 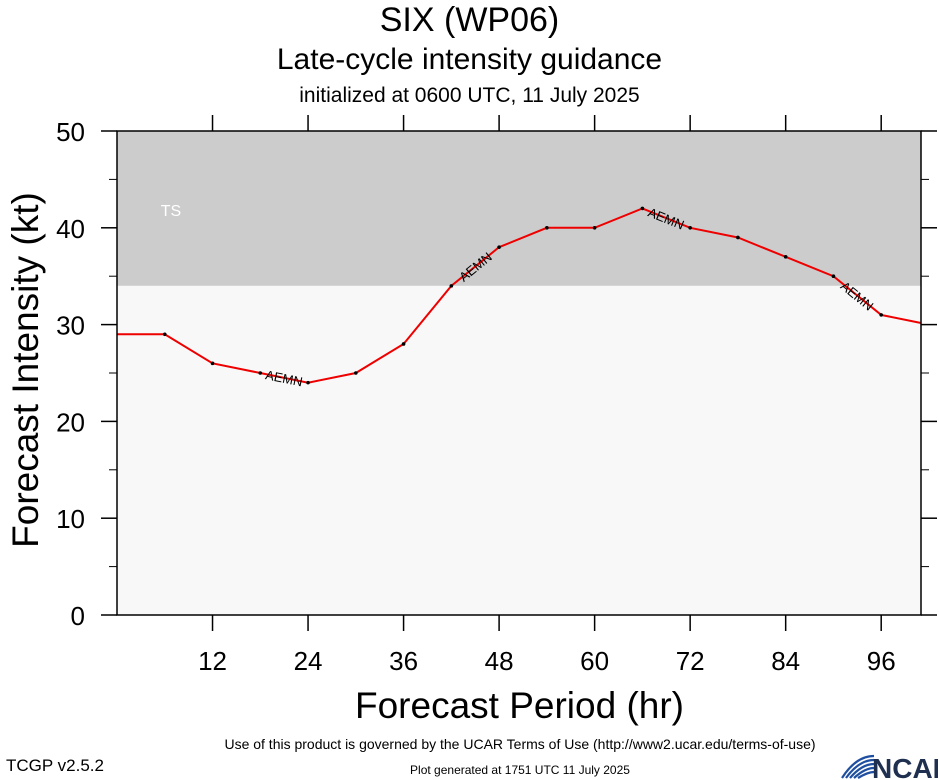 What do you see at coordinates (70, 132) in the screenshot?
I see `y-tick-label: 50` at bounding box center [70, 132].